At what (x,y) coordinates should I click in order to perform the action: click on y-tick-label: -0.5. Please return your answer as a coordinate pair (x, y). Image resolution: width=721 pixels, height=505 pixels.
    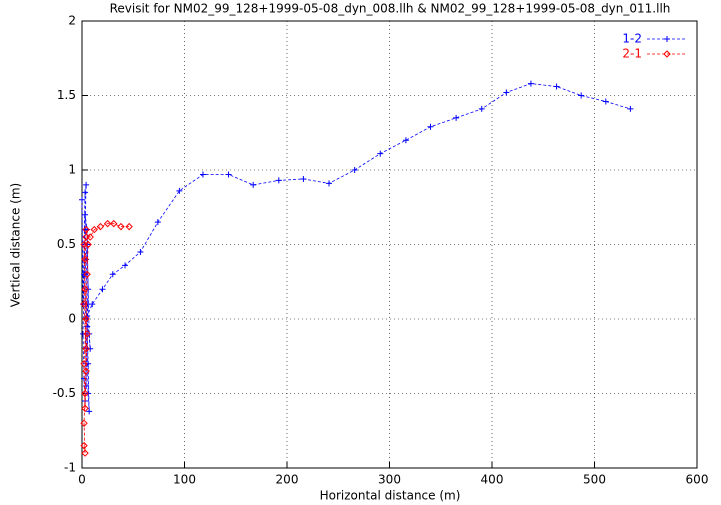
    Looking at the image, I should click on (64, 393).